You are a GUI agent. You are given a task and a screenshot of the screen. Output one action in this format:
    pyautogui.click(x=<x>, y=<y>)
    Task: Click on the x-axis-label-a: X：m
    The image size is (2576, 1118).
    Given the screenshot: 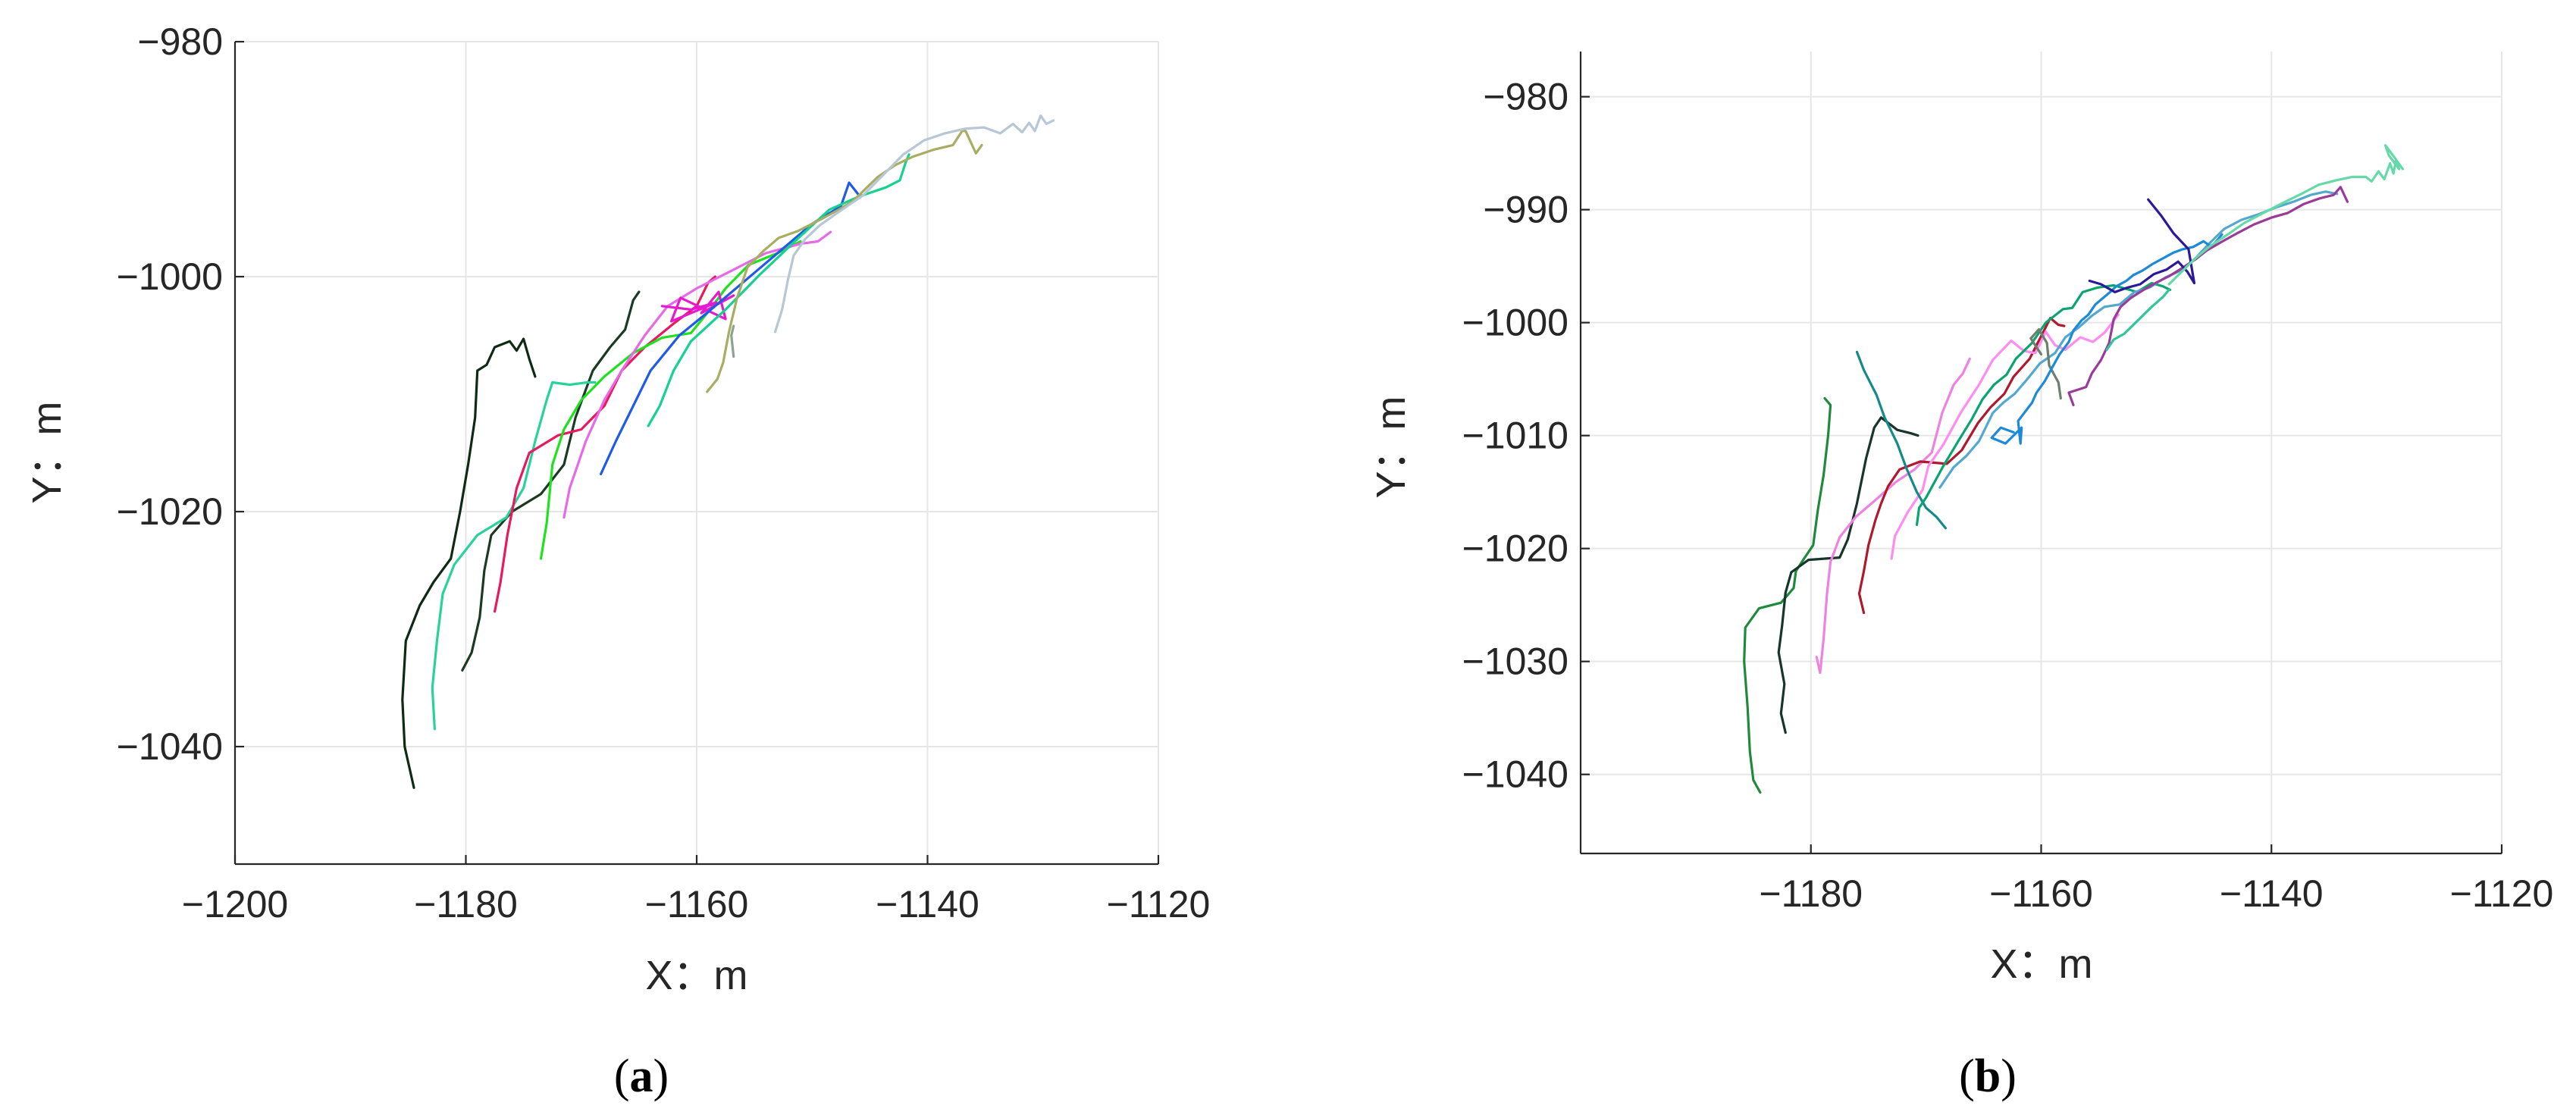 What is the action you would take?
    pyautogui.click(x=697, y=976)
    